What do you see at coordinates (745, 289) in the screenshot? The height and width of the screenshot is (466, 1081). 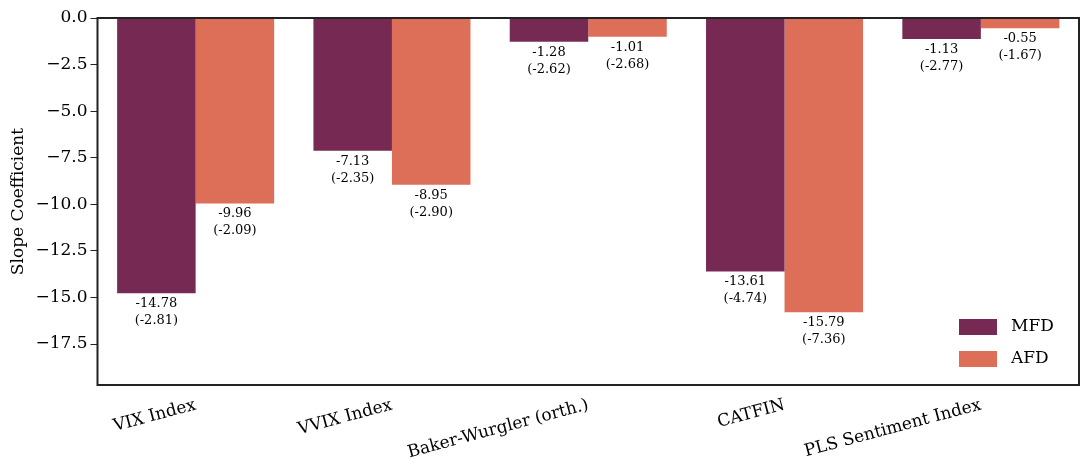 I see `data-label: -13.61 (-4.74)` at bounding box center [745, 289].